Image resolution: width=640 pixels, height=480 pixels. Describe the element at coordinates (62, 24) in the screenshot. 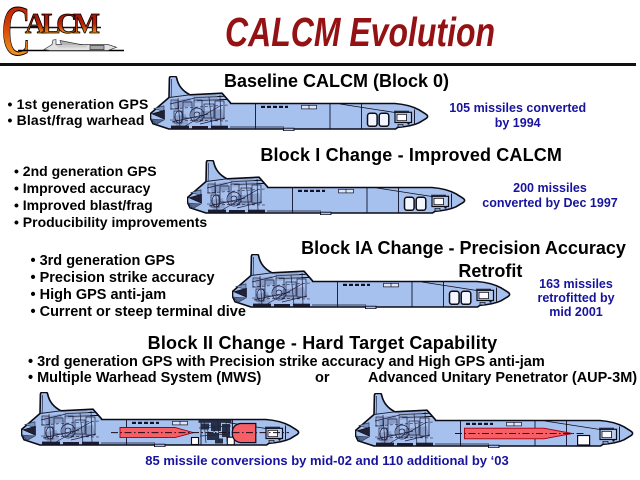

I see `svg-text: ALCM` at that location.